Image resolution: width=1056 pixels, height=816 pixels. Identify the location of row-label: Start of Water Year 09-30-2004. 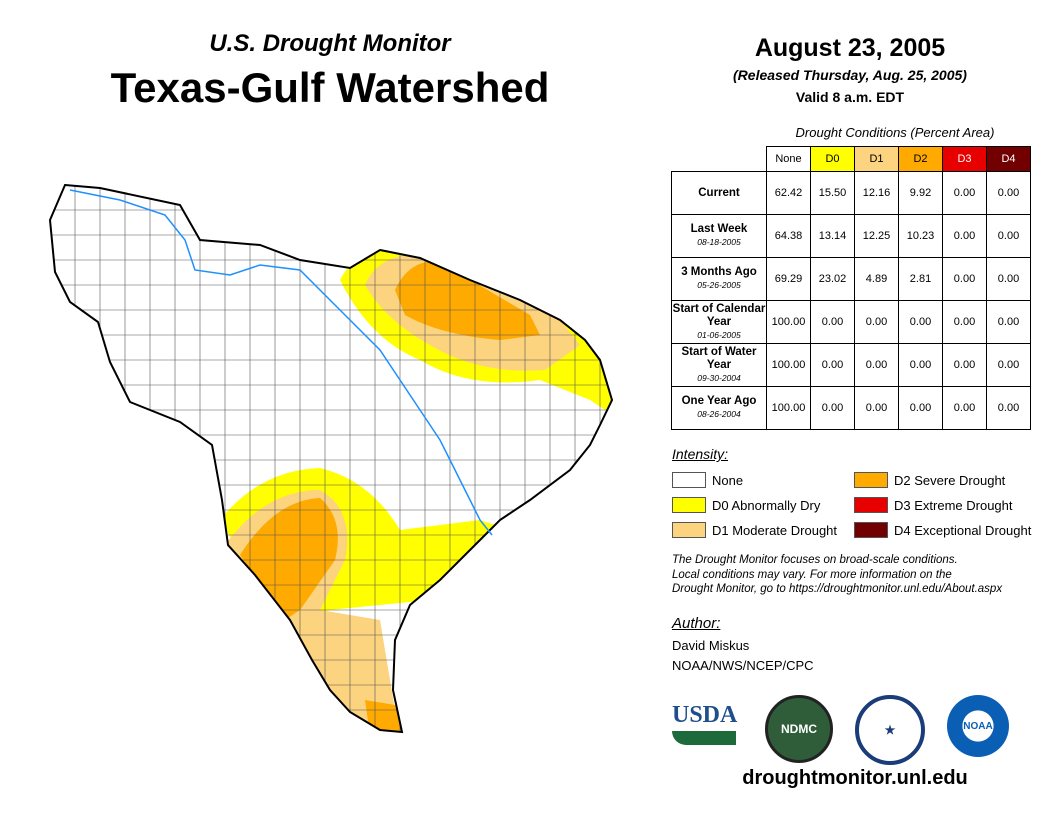
(719, 365).